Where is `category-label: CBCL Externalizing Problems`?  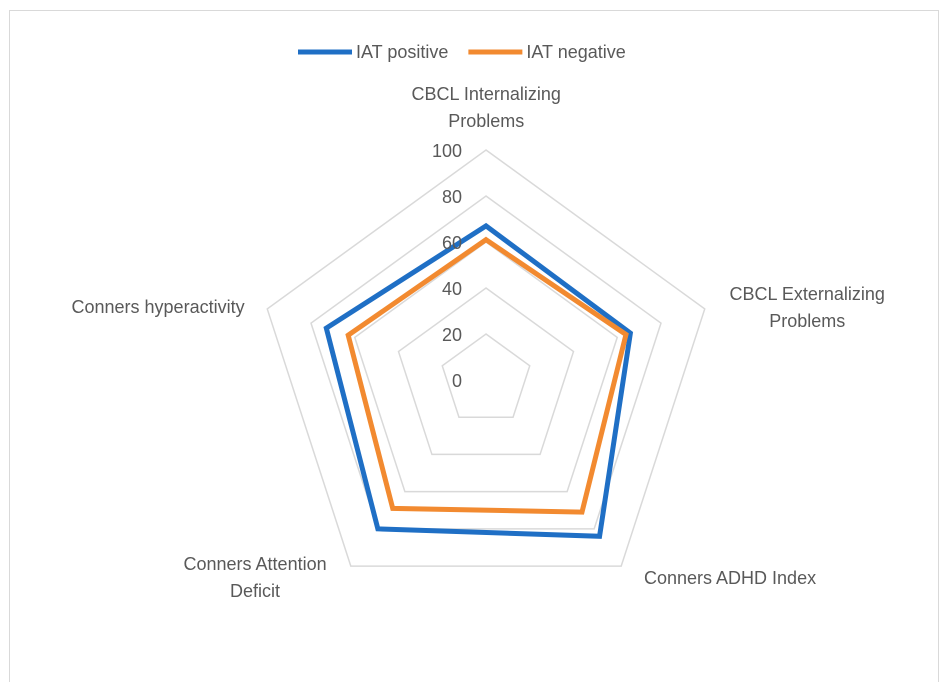
category-label: CBCL Externalizing Problems is located at coordinates (807, 307).